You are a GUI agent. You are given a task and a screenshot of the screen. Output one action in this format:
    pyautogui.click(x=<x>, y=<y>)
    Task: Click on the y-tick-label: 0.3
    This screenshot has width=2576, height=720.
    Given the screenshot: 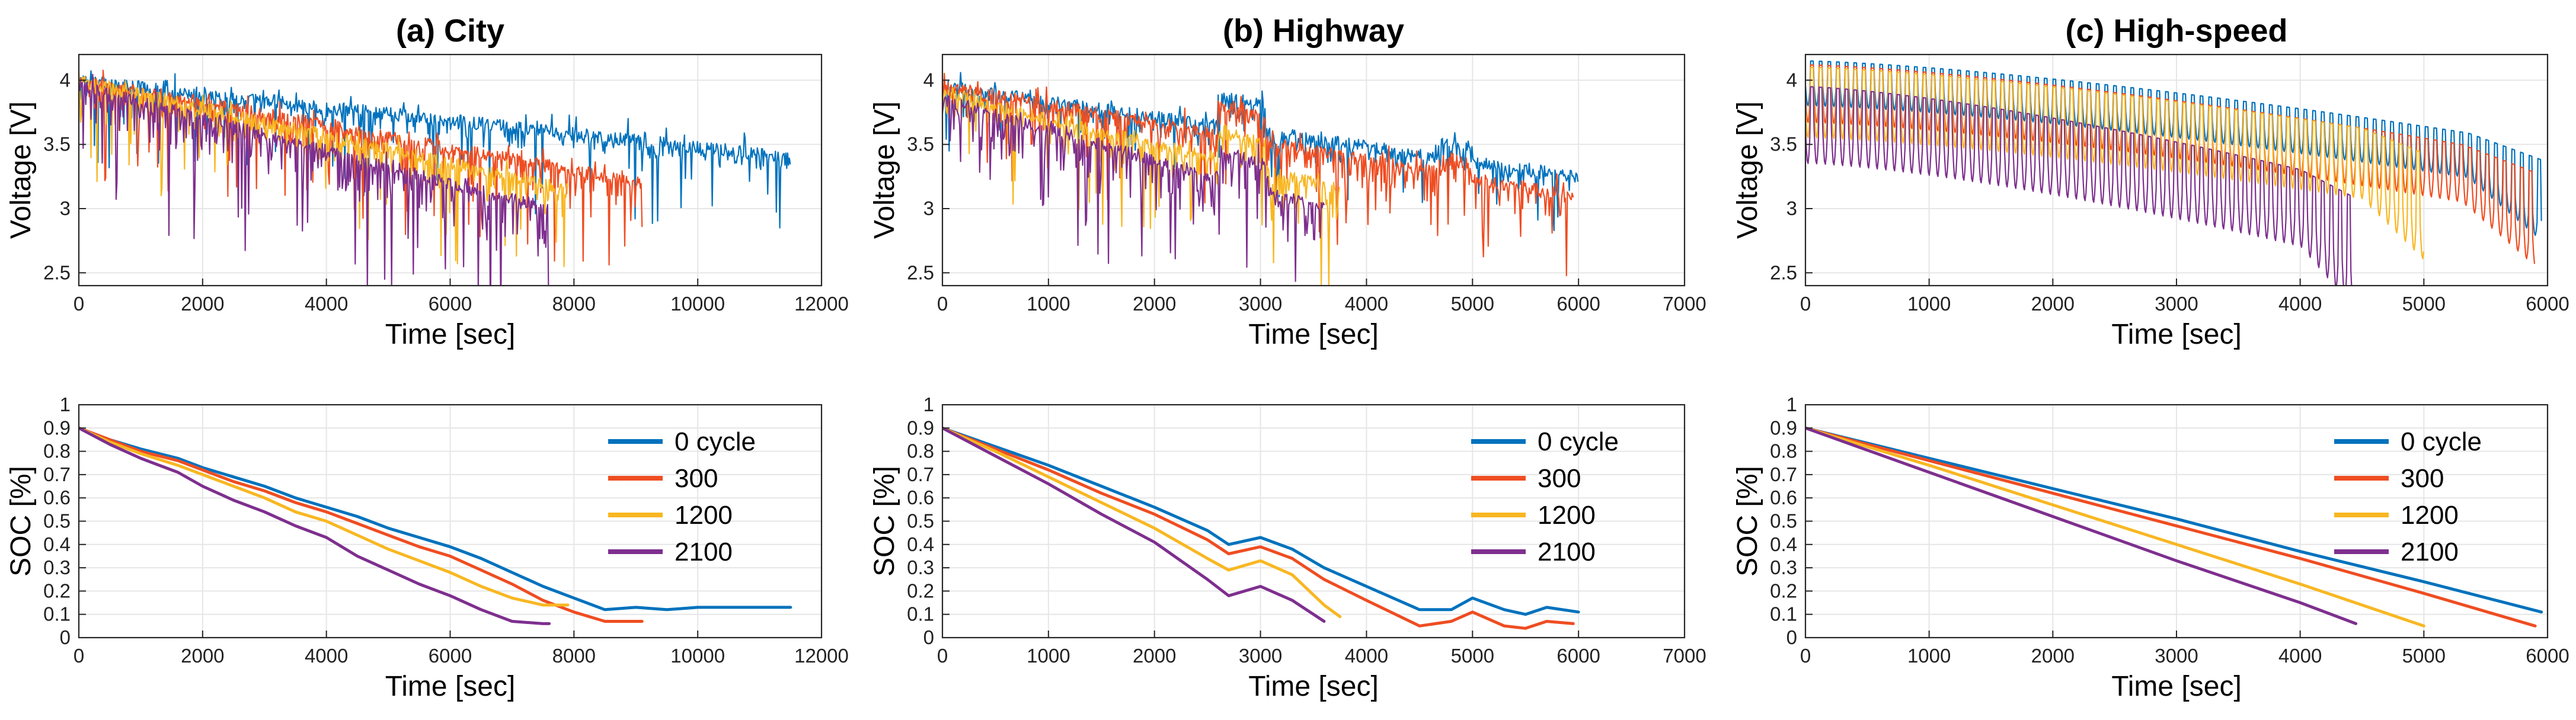 What is the action you would take?
    pyautogui.click(x=57, y=567)
    